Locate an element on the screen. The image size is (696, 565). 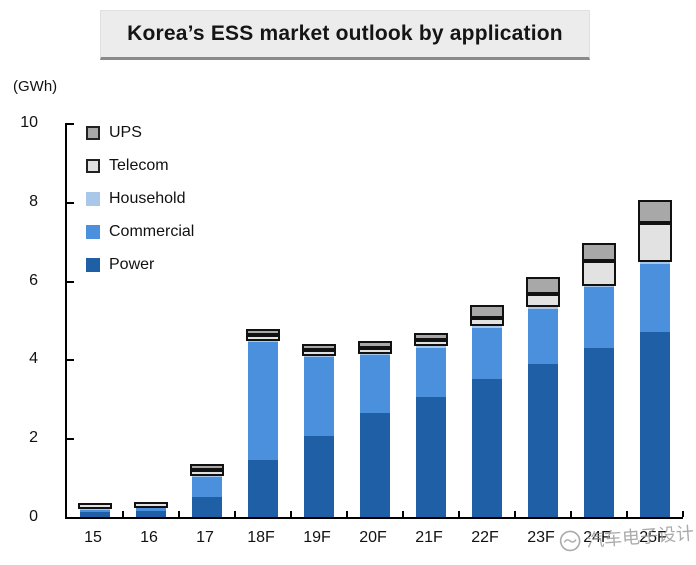
bar-segment-telecom-21F is located at coordinates (431, 343).